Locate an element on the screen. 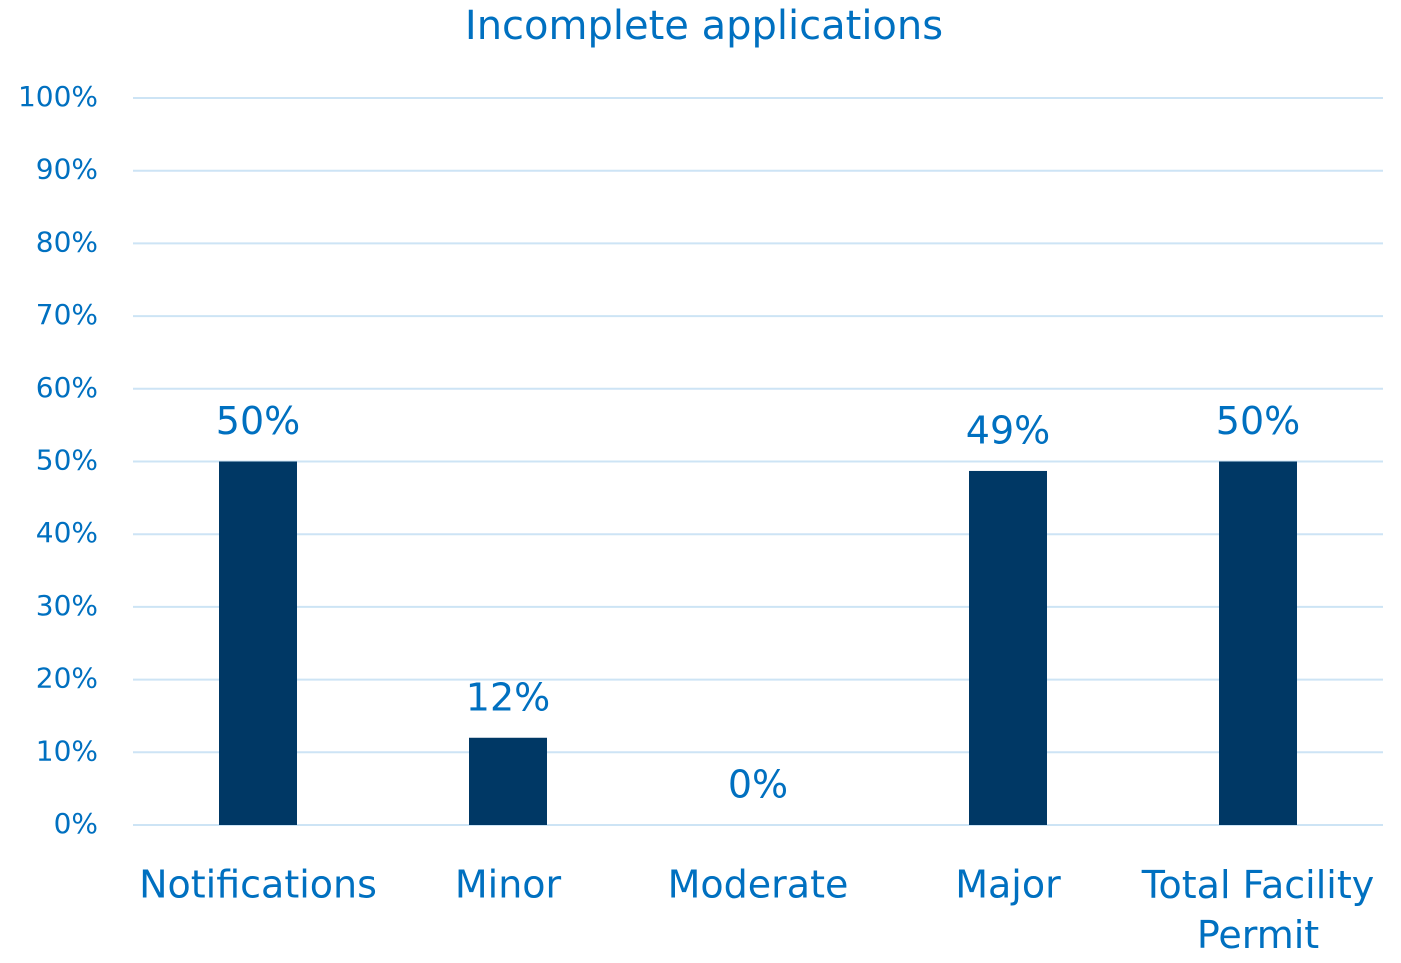 This screenshot has height=963, width=1401. y-tick-label: 50% is located at coordinates (67, 460).